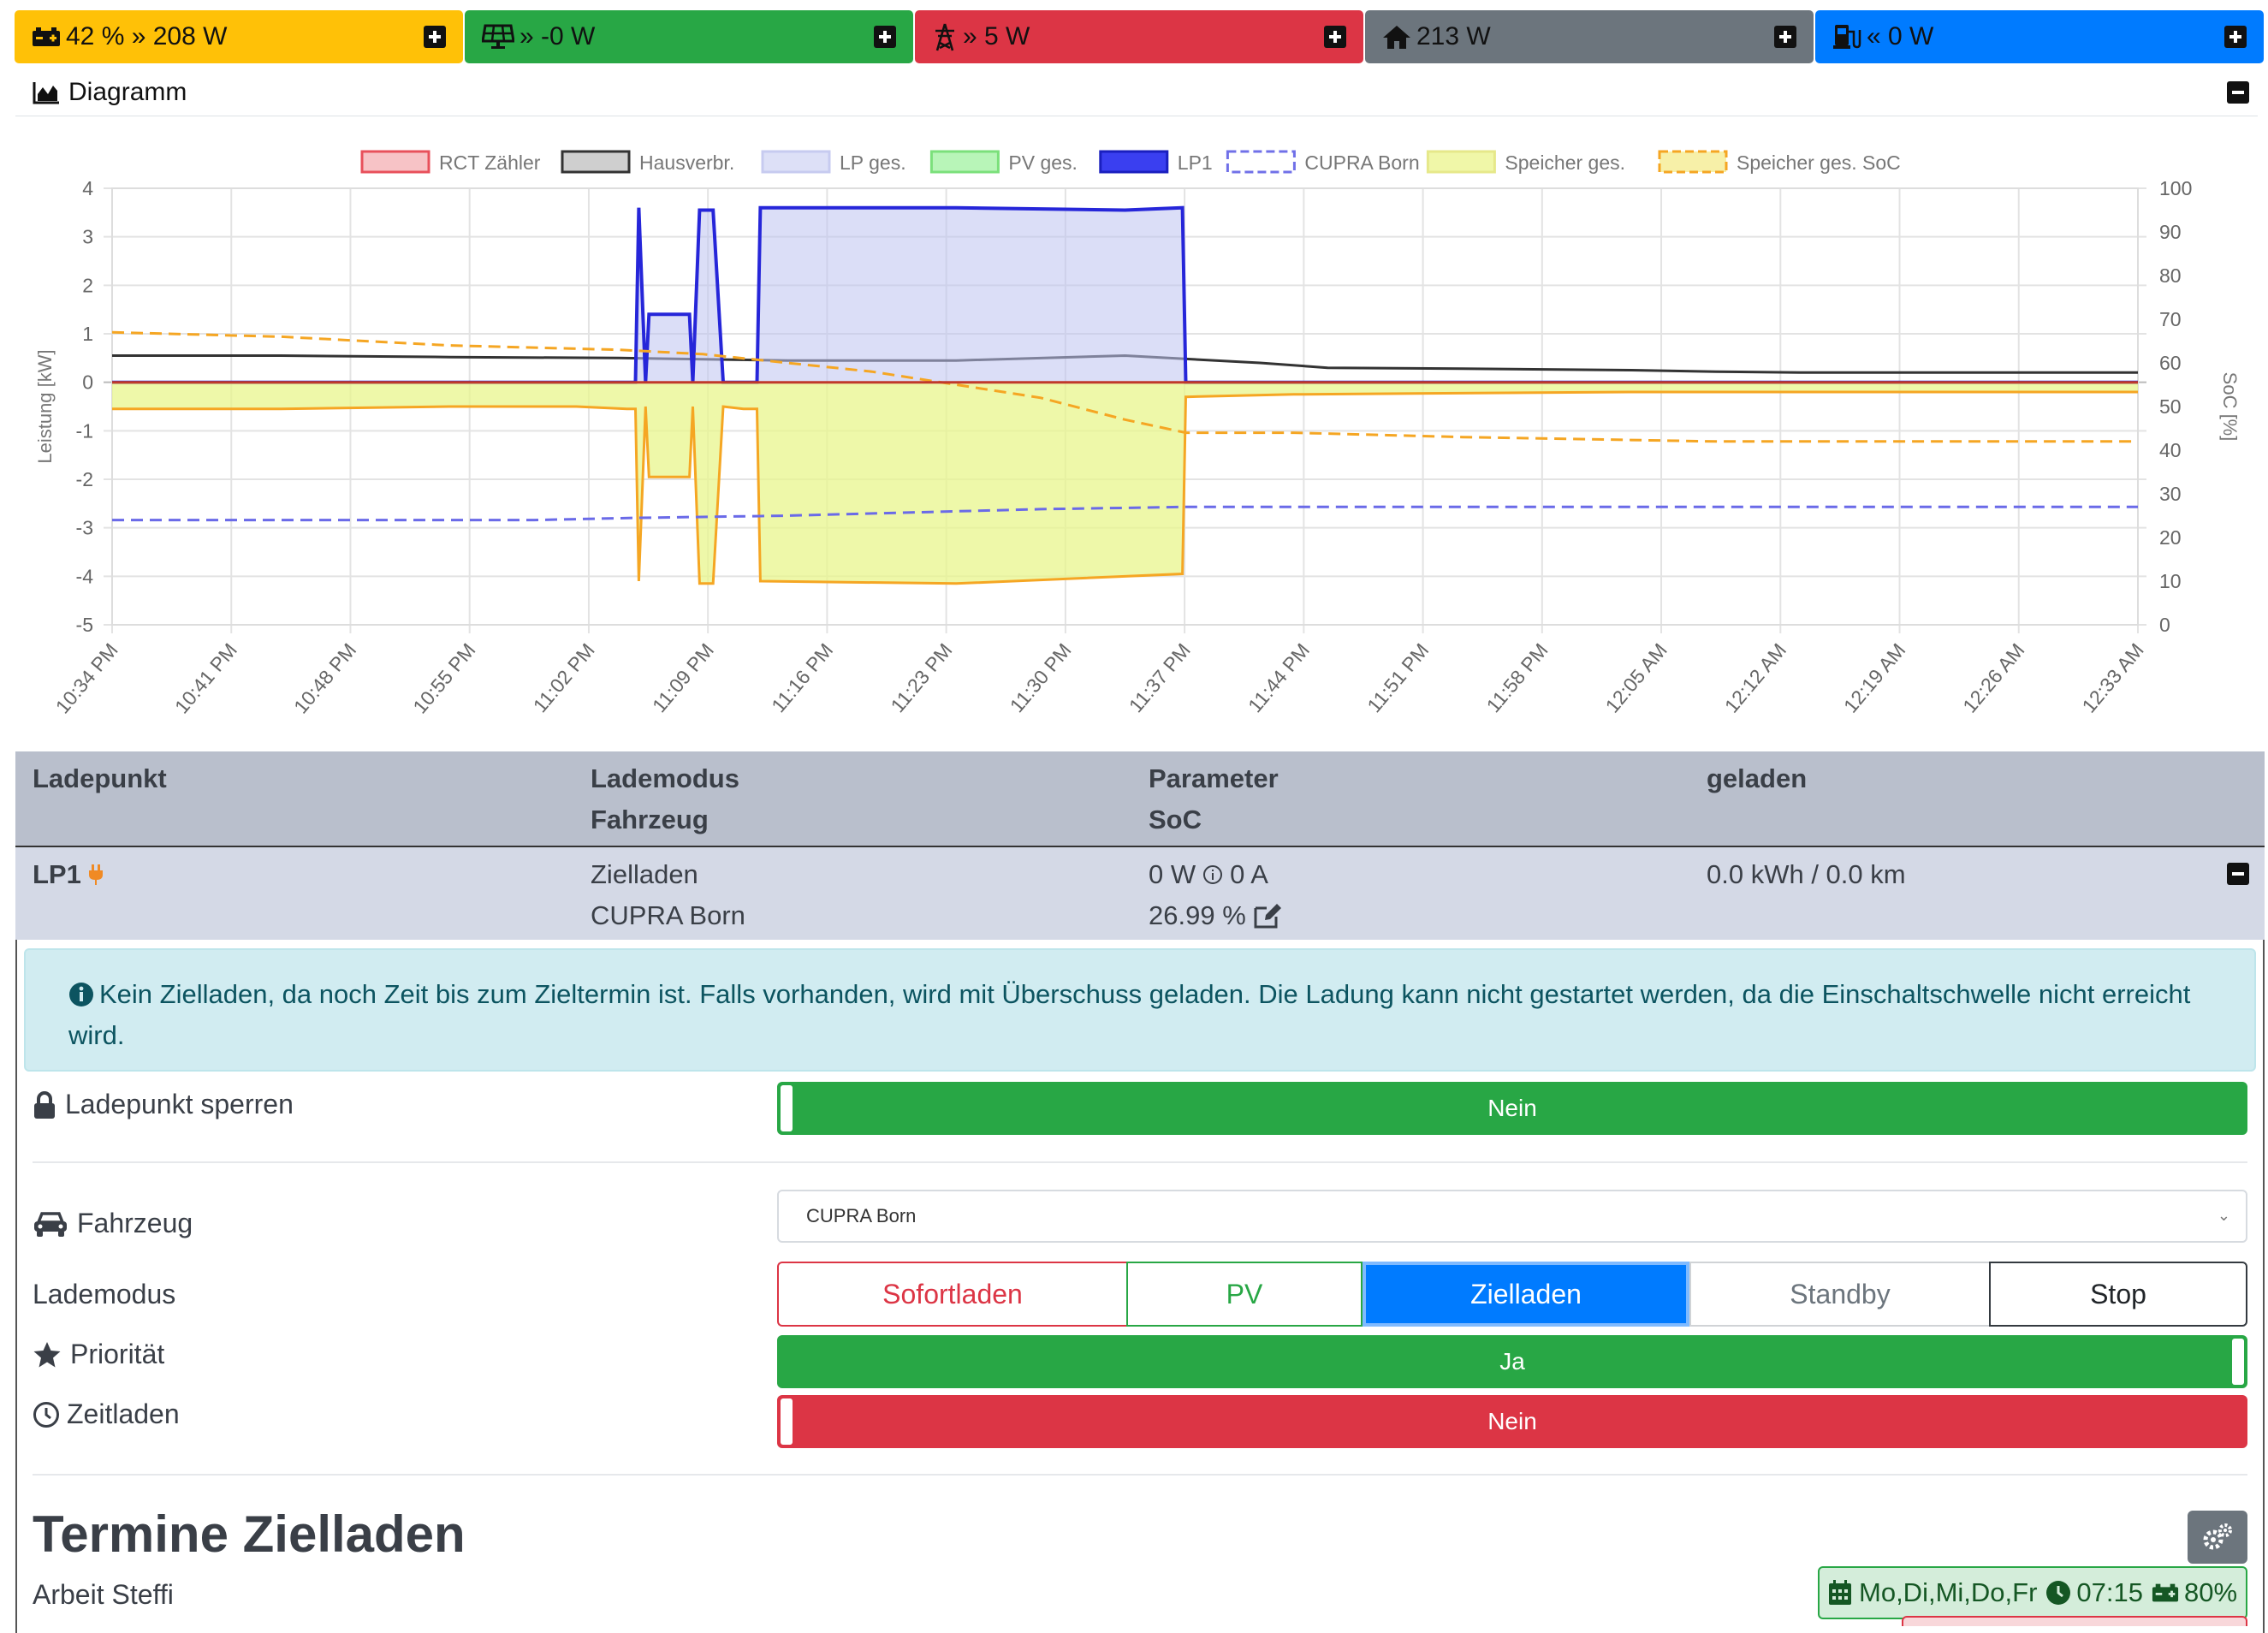 This screenshot has width=2268, height=1633. I want to click on col-ladepunkt: Ladepunkt, so click(100, 778).